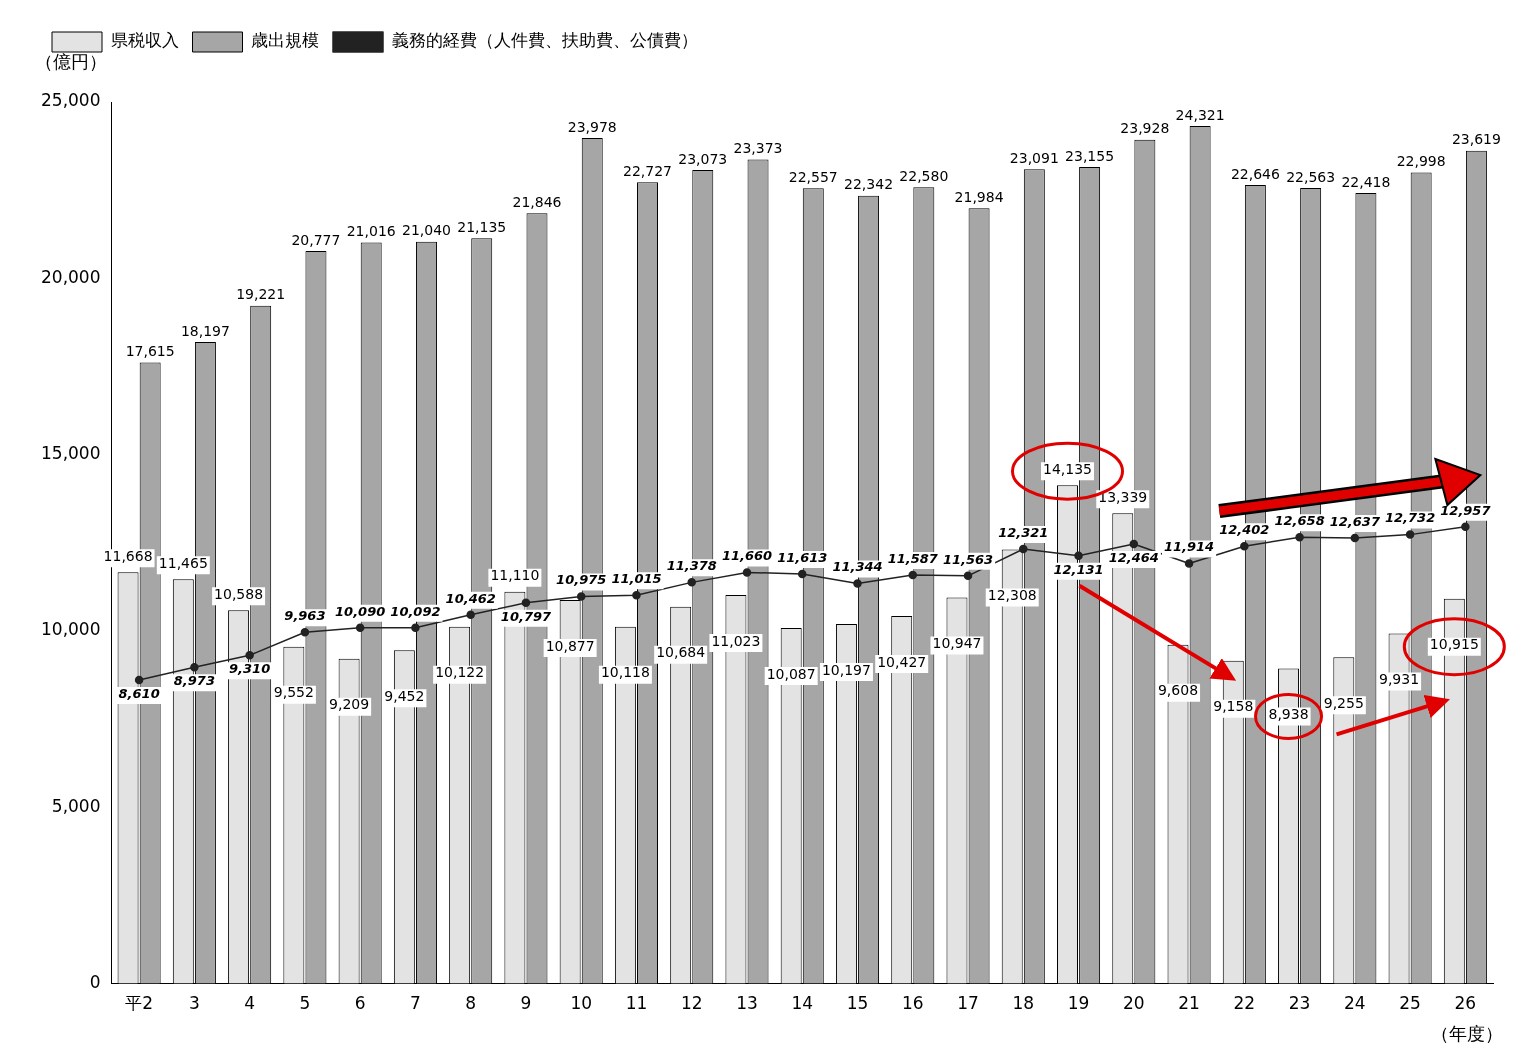 The width and height of the screenshot is (1525, 1061). Describe the element at coordinates (857, 1003) in the screenshot. I see `x-tick-label: 15` at that location.